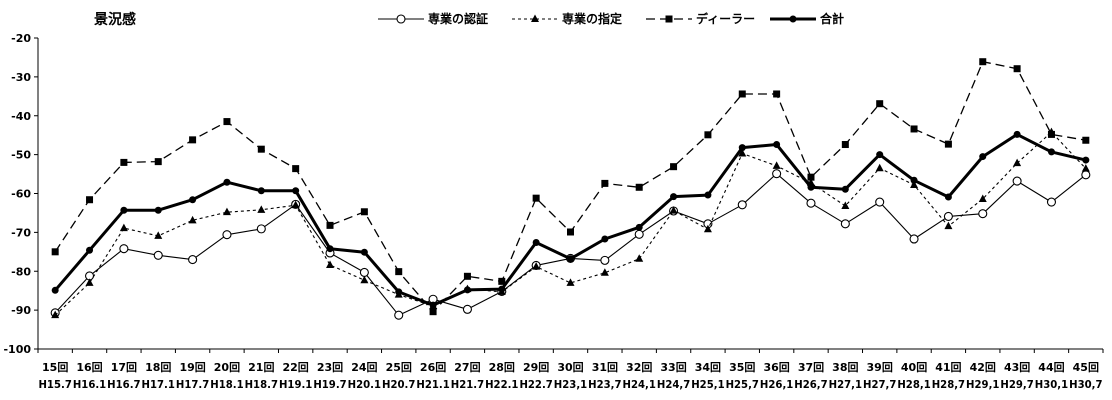 Image resolution: width=1112 pixels, height=400 pixels. What do you see at coordinates (55, 367) in the screenshot?
I see `x-tick-label: 15回` at bounding box center [55, 367].